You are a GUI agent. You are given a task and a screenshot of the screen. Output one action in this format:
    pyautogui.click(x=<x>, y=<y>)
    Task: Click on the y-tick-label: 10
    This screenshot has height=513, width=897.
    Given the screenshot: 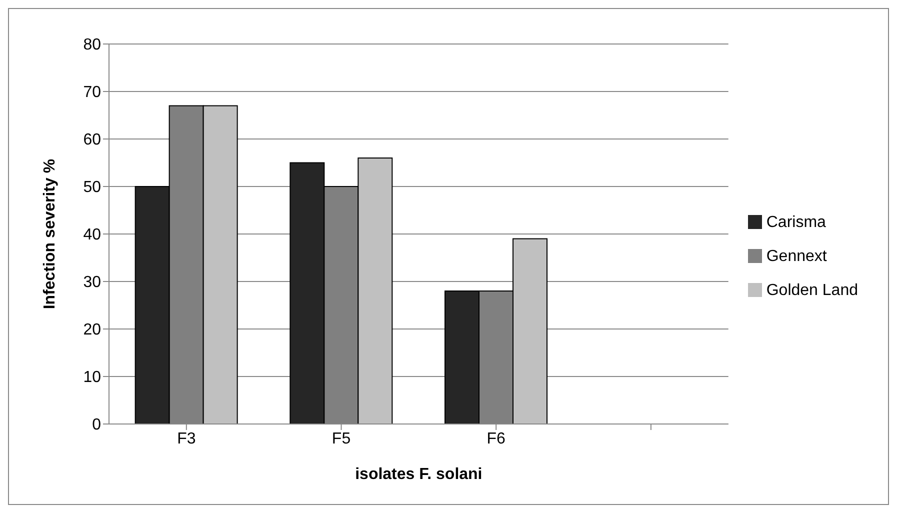 What is the action you would take?
    pyautogui.click(x=92, y=377)
    